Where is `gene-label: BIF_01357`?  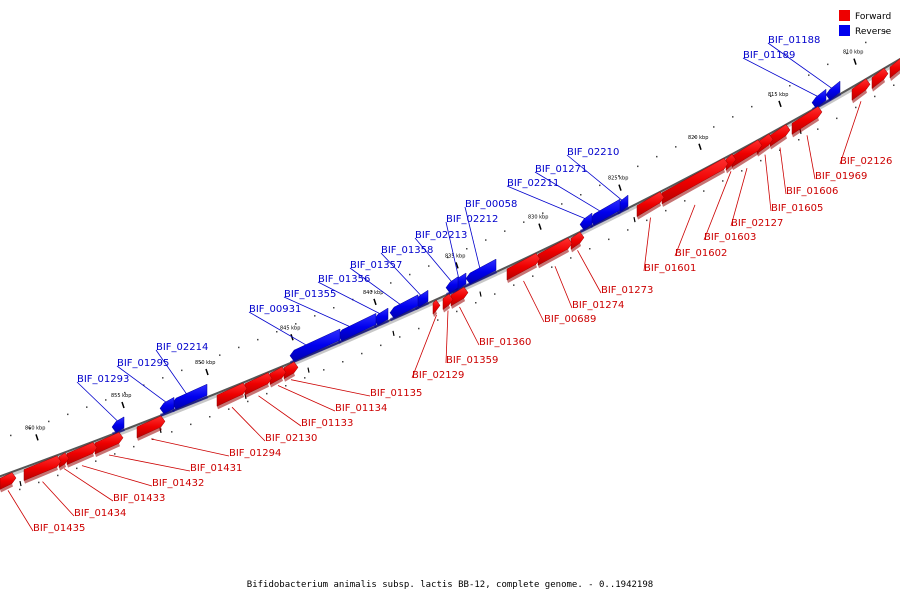 gene-label: BIF_01357 is located at coordinates (376, 265).